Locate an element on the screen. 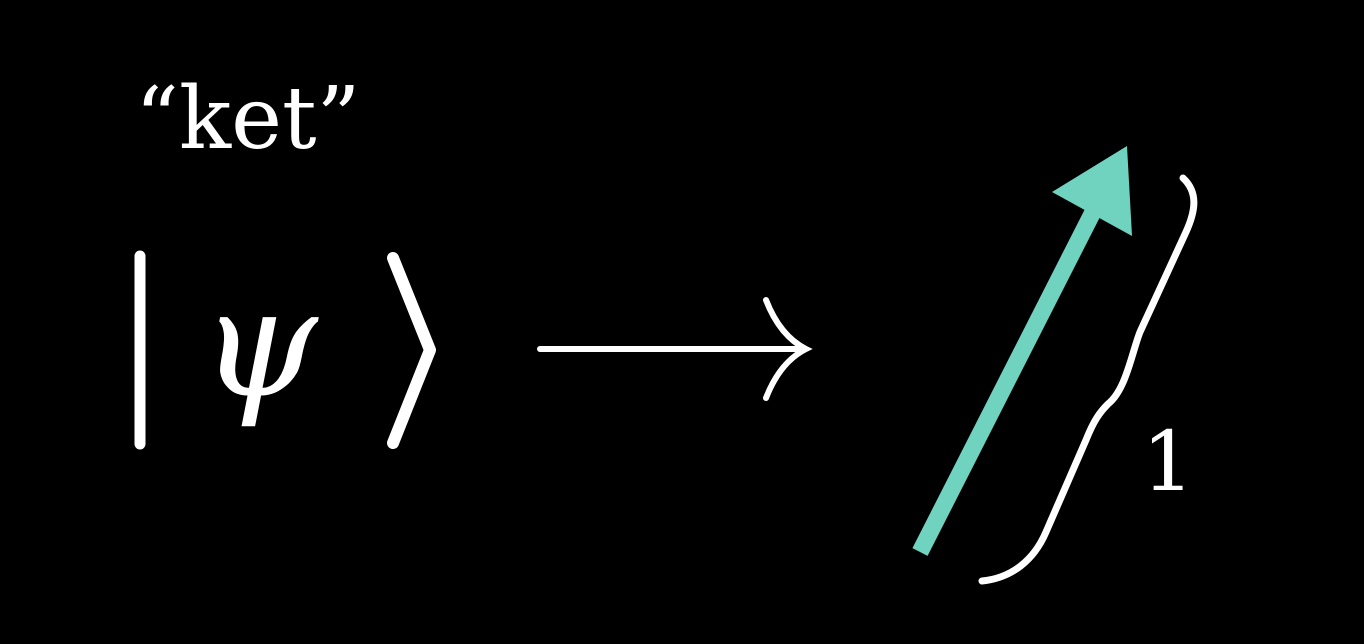  length-label: 1 is located at coordinates (1168, 462).